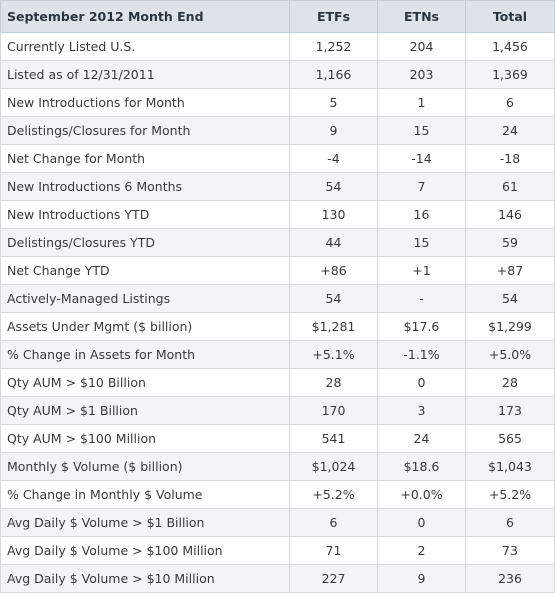 The width and height of the screenshot is (555, 596). Describe the element at coordinates (333, 74) in the screenshot. I see `etfs-value: 1,166` at that location.